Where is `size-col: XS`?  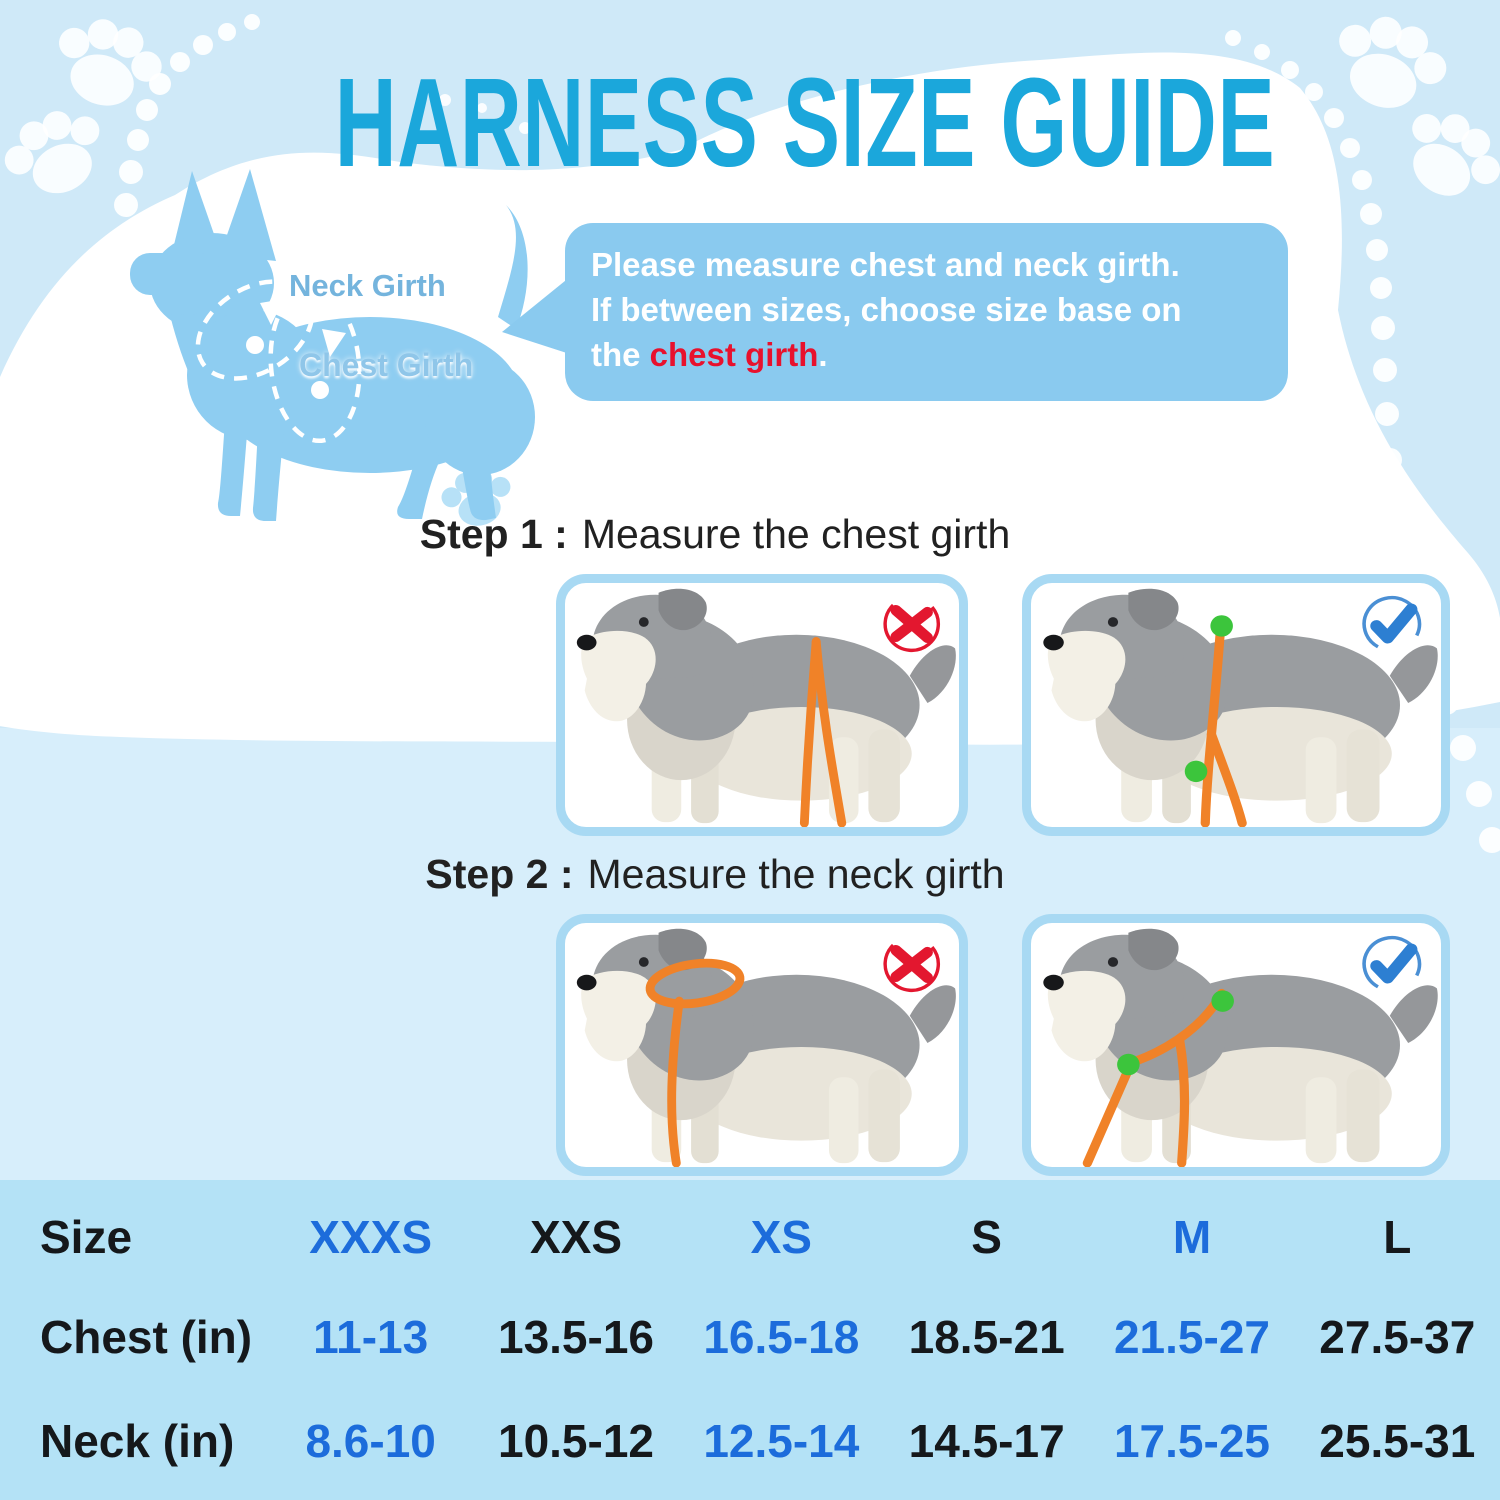
size-col: XS is located at coordinates (781, 1237).